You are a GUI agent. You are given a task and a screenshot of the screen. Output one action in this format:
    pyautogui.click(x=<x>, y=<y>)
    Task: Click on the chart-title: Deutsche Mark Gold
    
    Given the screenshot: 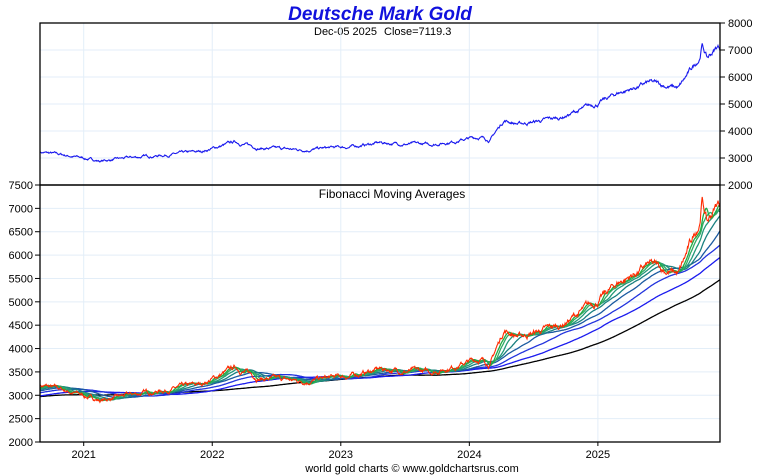 What is the action you would take?
    pyautogui.click(x=380, y=14)
    